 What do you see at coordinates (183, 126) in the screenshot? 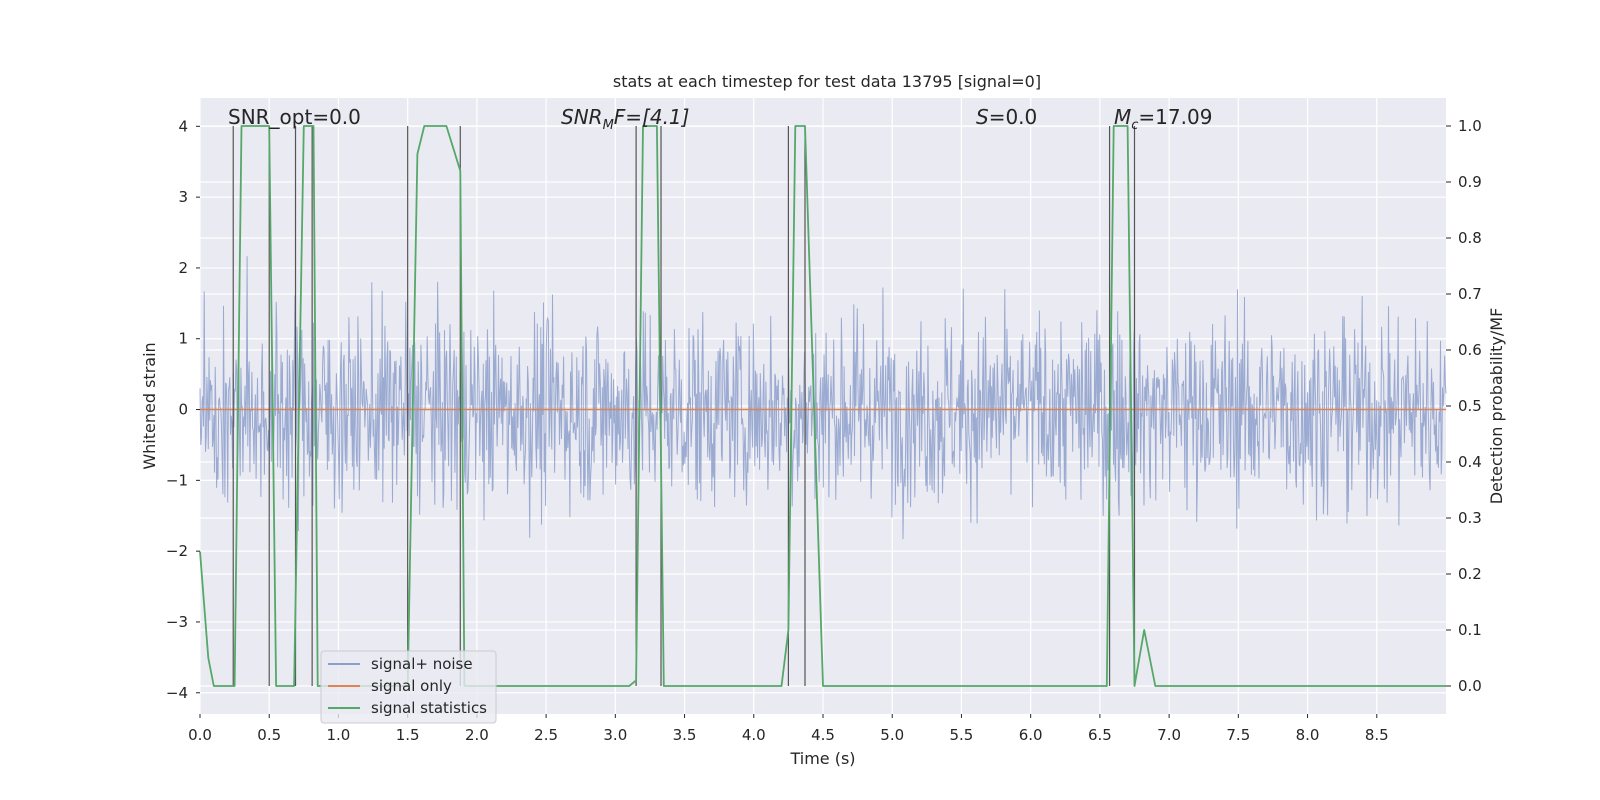
I see `y-tick-label: 4` at bounding box center [183, 126].